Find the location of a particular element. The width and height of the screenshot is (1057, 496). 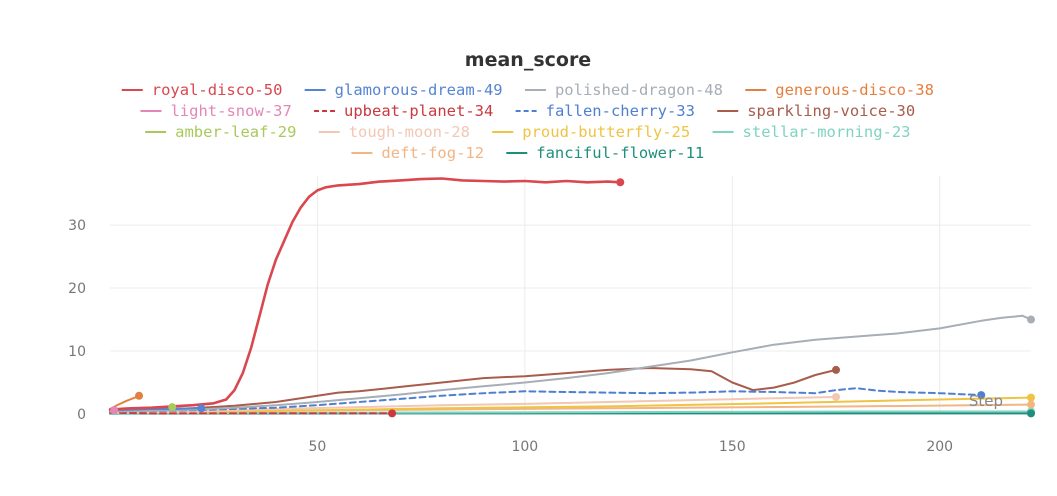

legend-label: tough-moon-28 is located at coordinates (409, 132).